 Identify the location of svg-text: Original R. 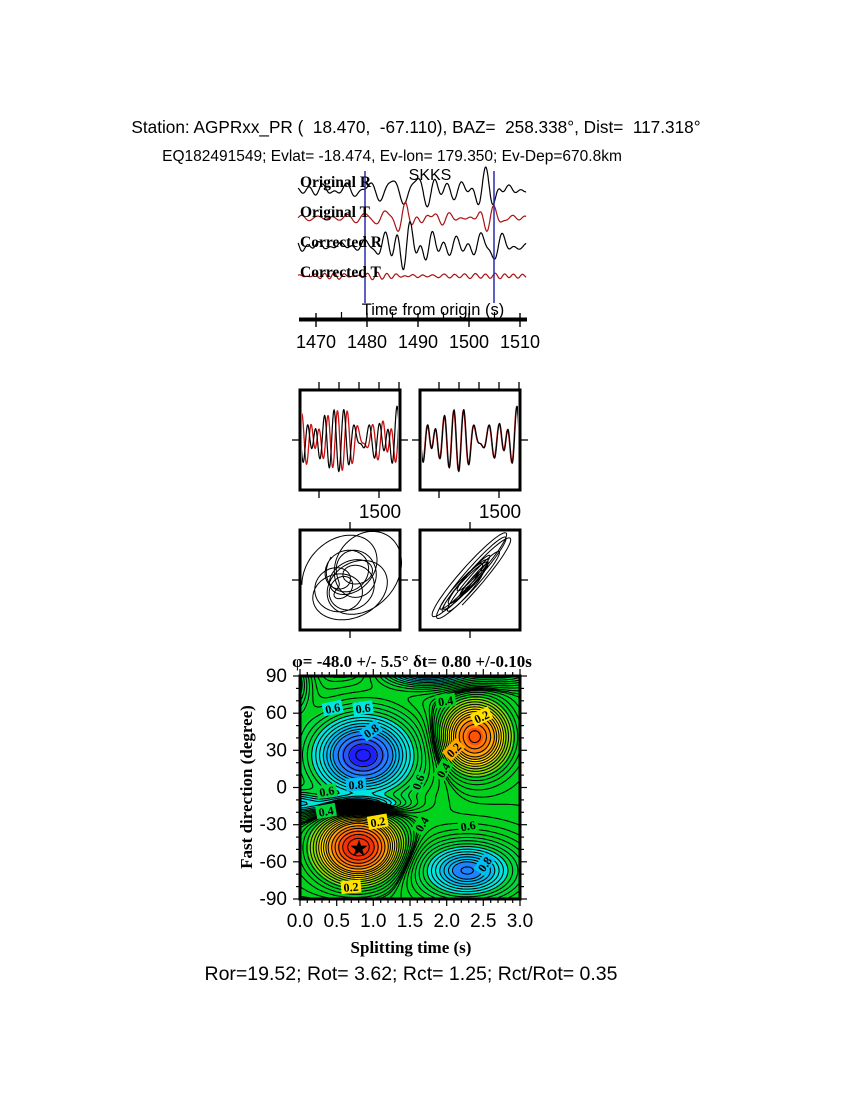
(336, 182).